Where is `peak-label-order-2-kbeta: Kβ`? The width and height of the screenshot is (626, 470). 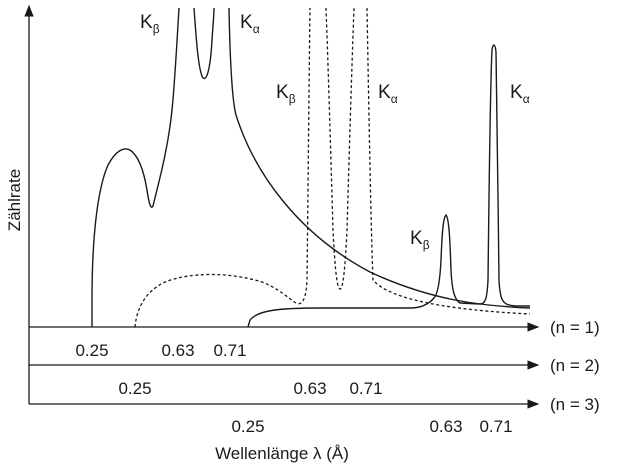
peak-label-order-2-kbeta: Kβ is located at coordinates (286, 94).